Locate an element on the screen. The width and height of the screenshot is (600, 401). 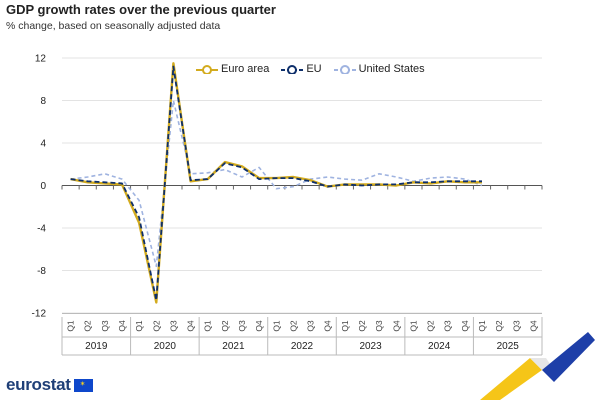
eu-flag-icon: ✶ is located at coordinates (83, 385).